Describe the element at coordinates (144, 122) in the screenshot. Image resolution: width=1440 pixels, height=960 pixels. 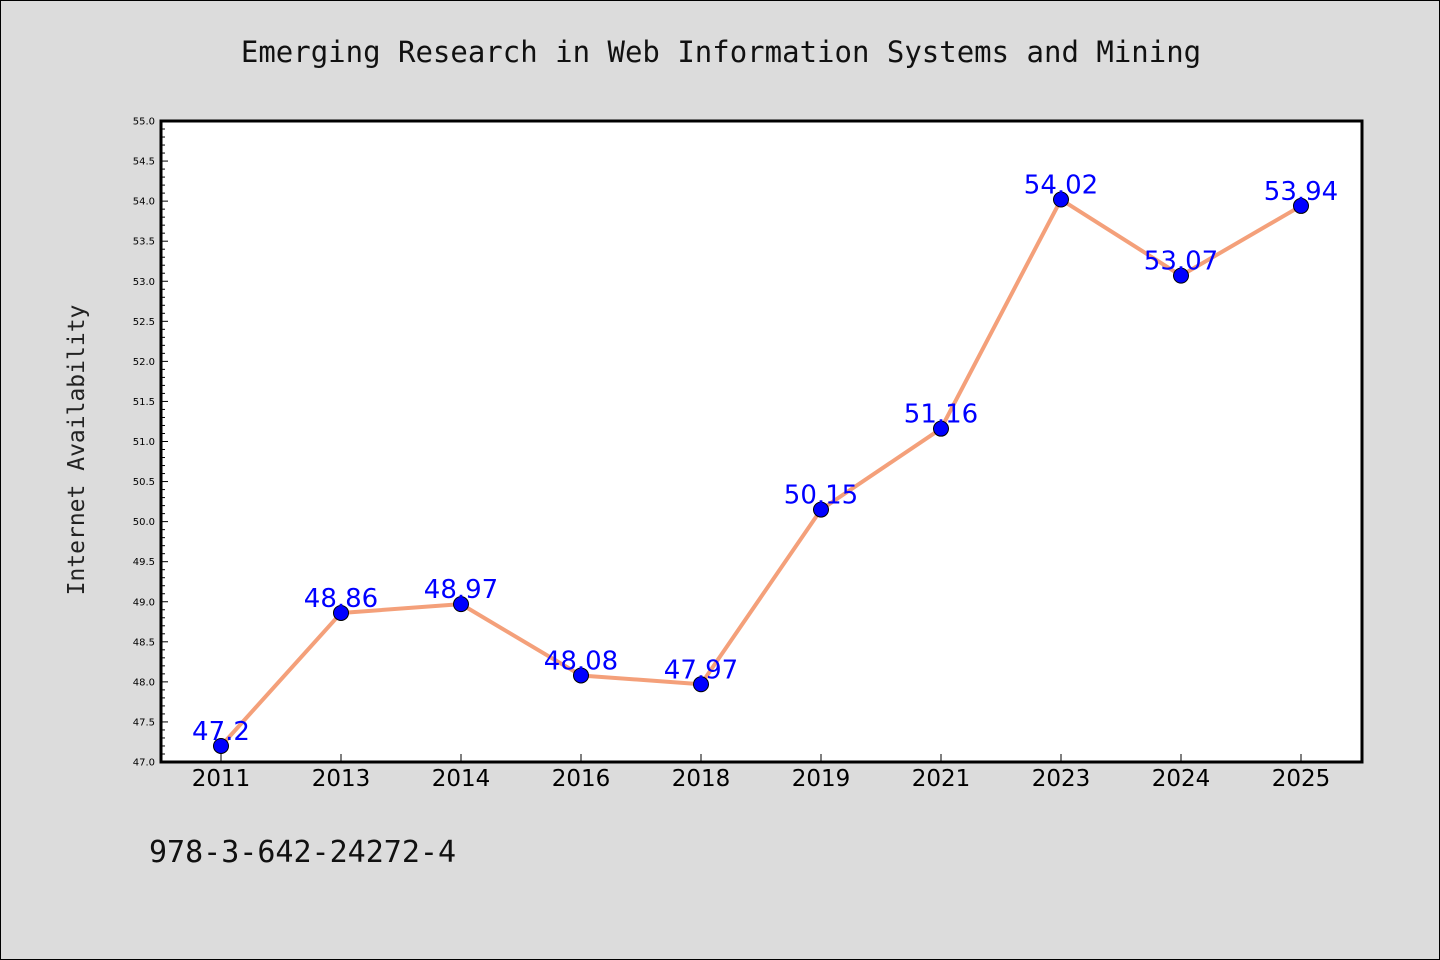
I see `y-tick-label: 55.0` at that location.